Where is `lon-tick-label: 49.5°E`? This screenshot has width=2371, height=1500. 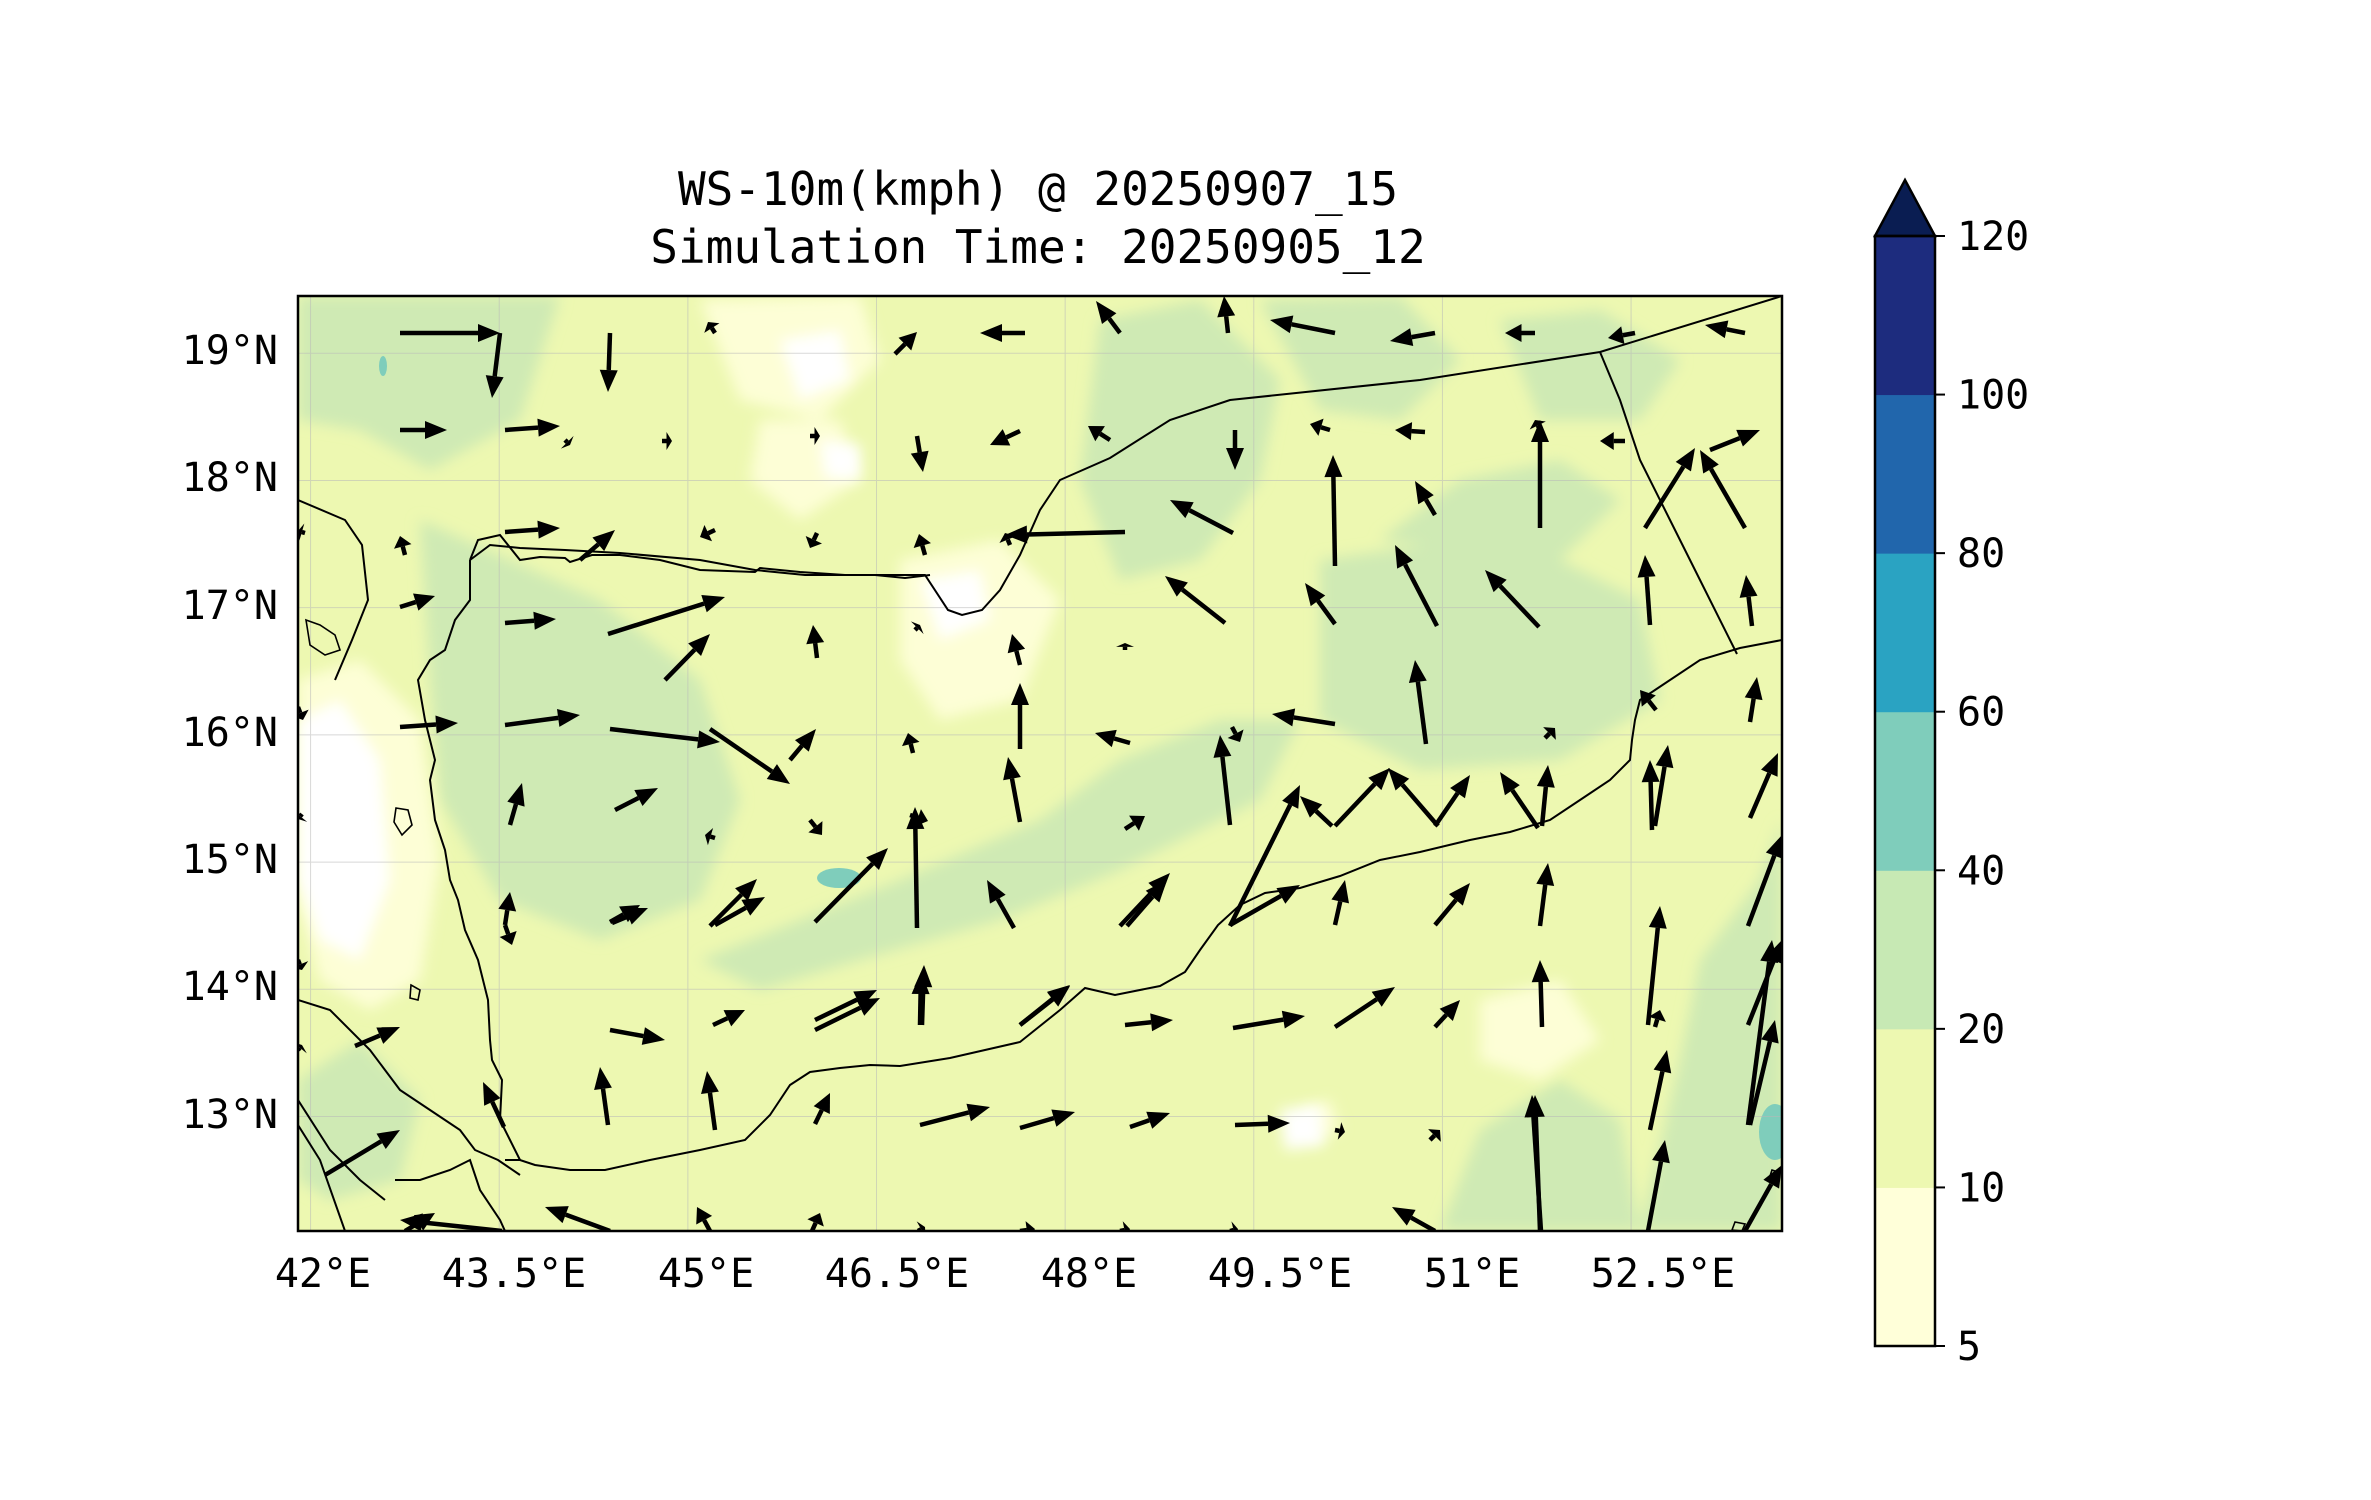
lon-tick-label: 49.5°E is located at coordinates (1280, 1274).